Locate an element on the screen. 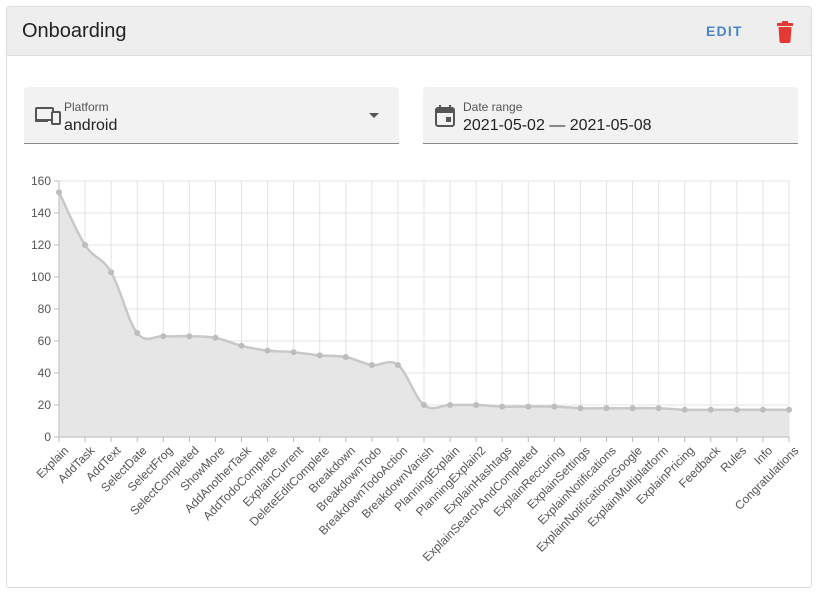 This screenshot has width=820, height=596. calendar-icon is located at coordinates (445, 116).